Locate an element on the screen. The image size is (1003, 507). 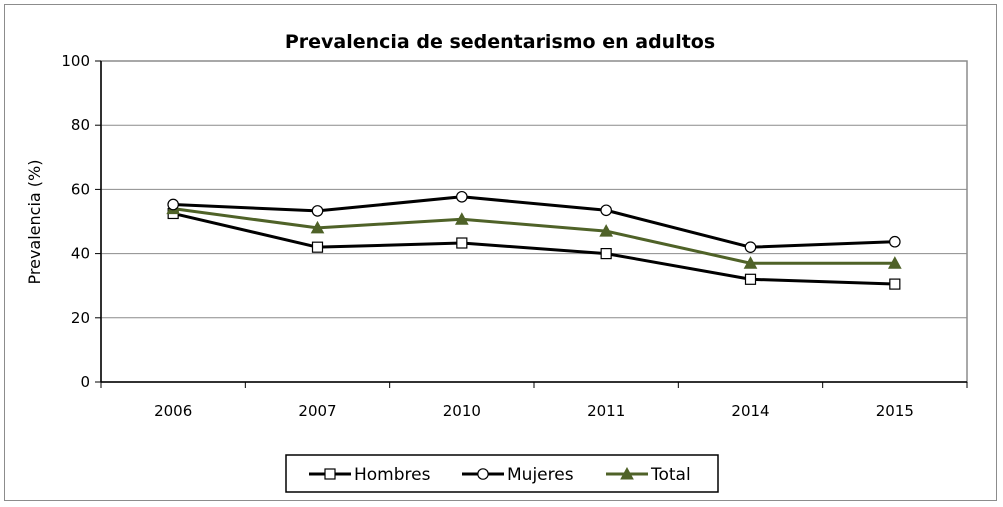
series-mujeres is located at coordinates (534, 221).